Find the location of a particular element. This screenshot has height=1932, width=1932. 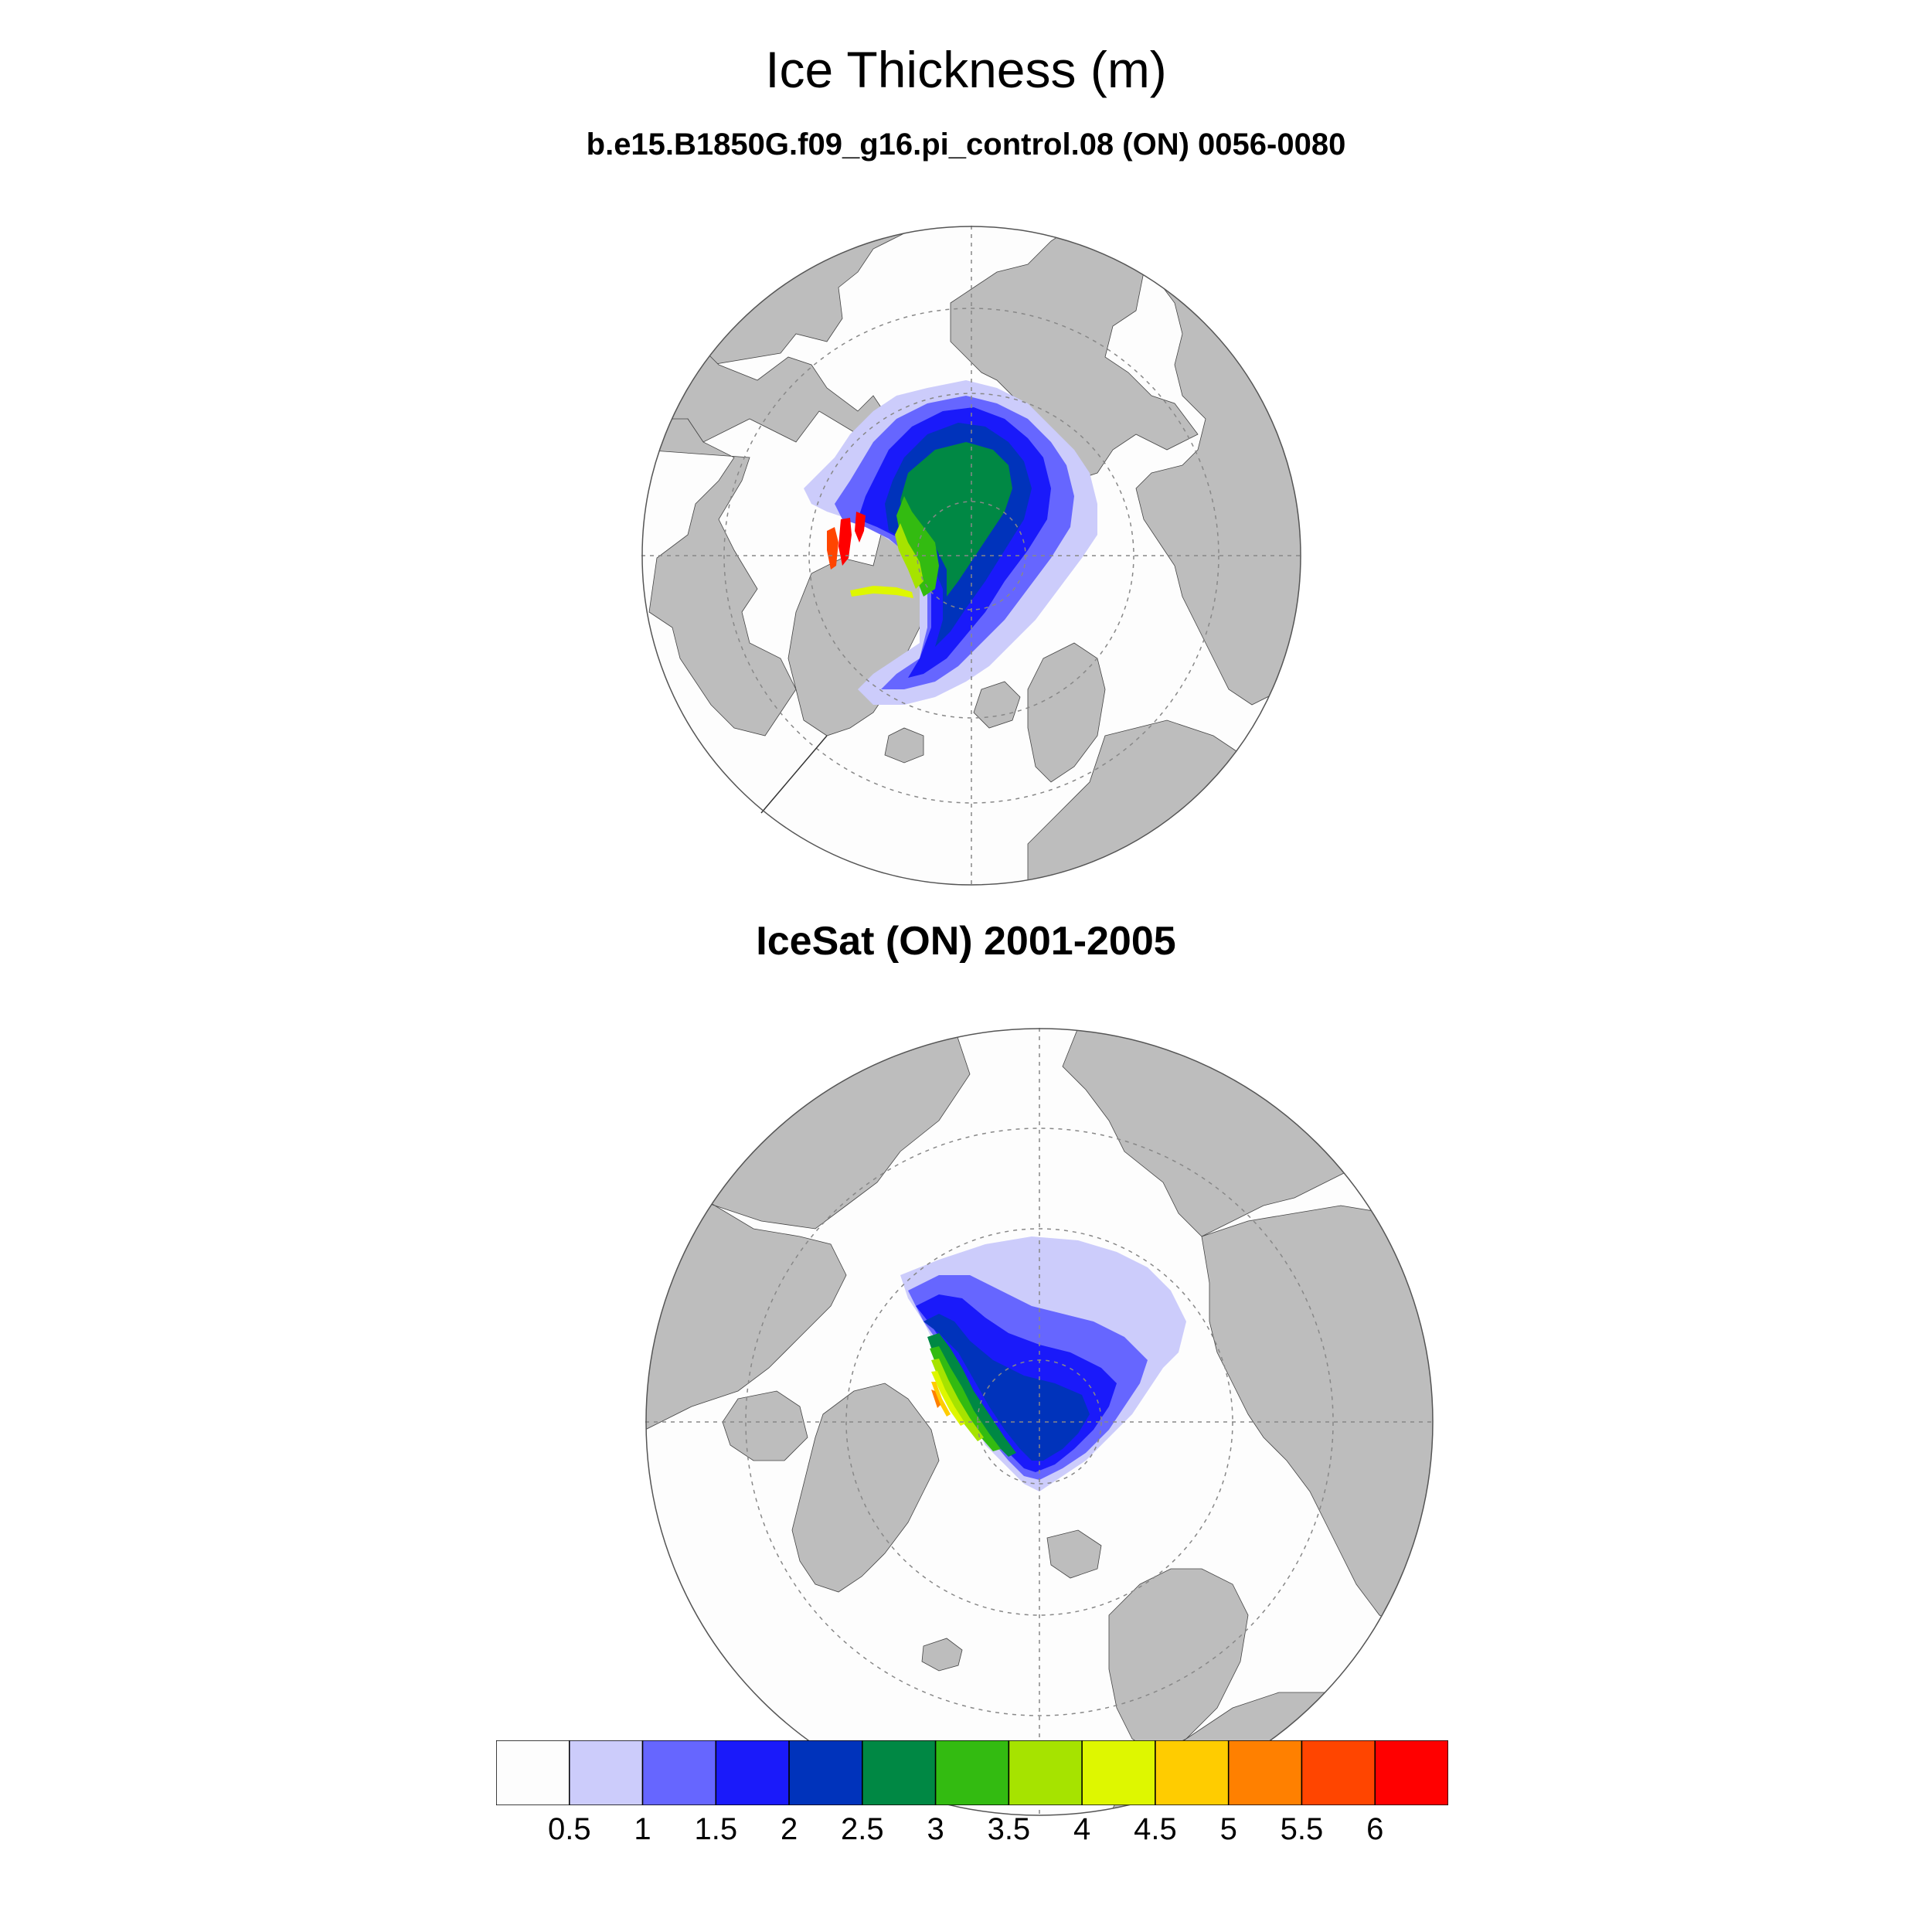

ice-4-5-strip is located at coordinates (882, 592).